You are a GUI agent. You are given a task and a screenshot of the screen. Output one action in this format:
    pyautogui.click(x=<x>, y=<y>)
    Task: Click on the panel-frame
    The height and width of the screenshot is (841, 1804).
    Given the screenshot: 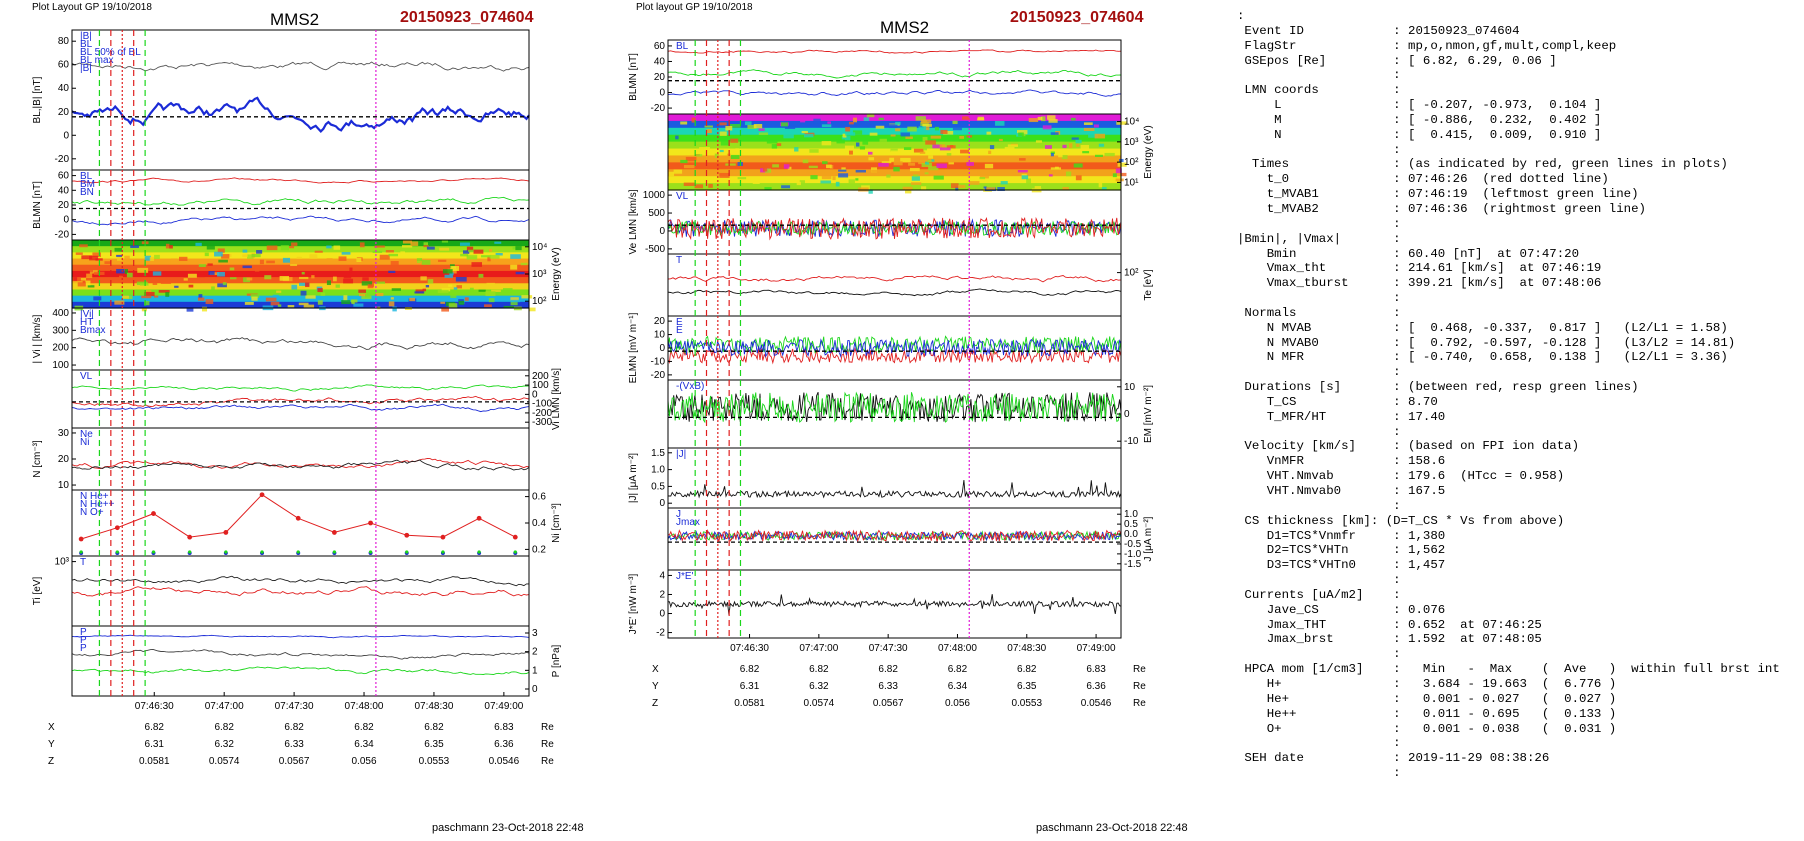 What is the action you would take?
    pyautogui.click(x=894, y=604)
    